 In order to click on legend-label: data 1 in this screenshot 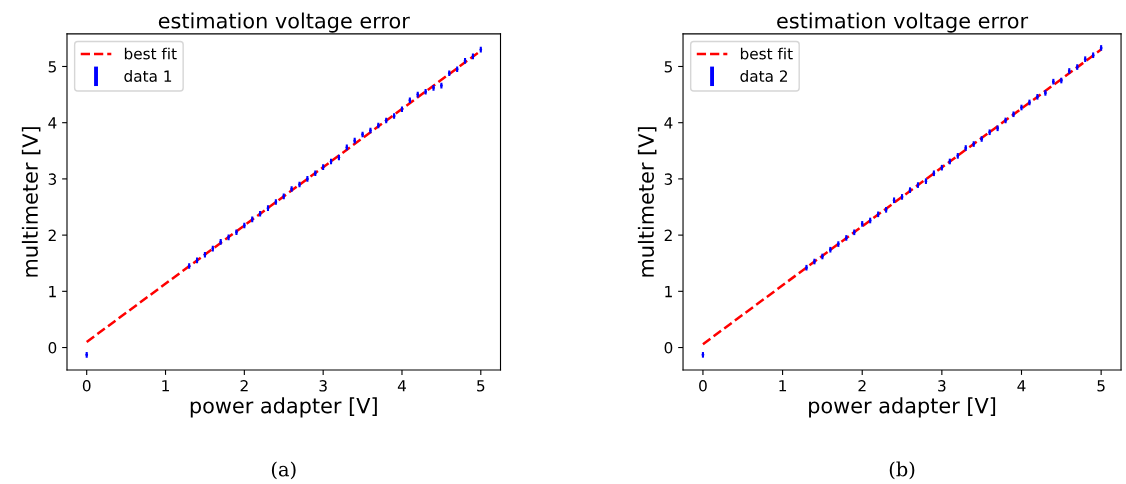, I will do `click(148, 76)`.